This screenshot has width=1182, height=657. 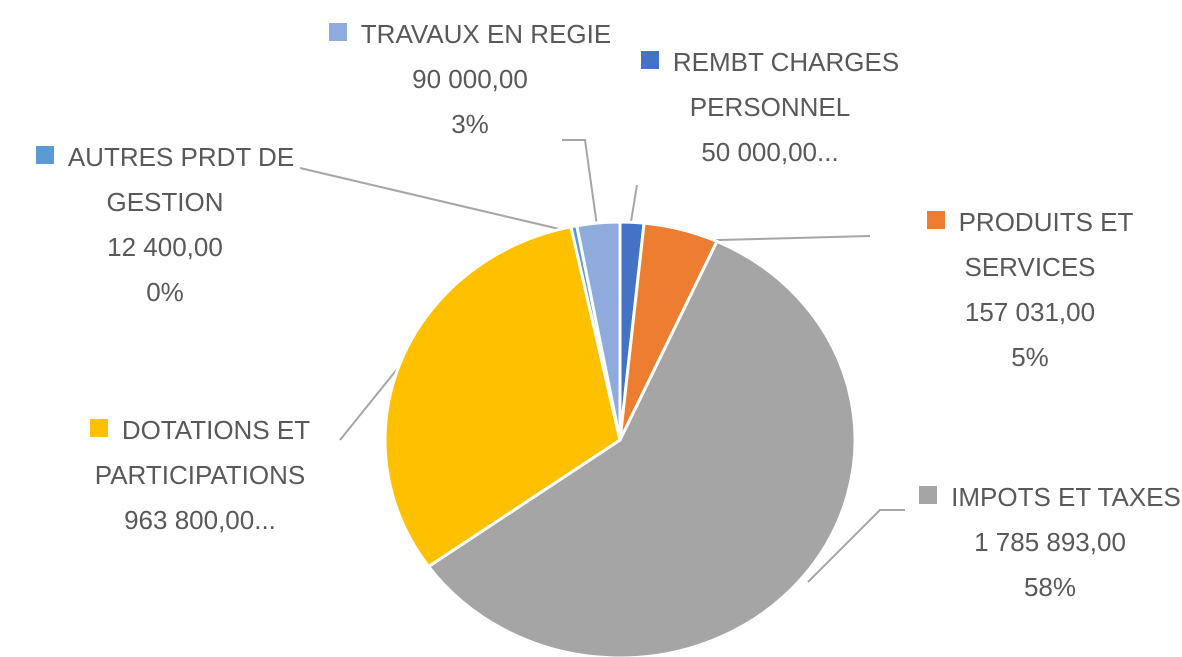 What do you see at coordinates (1046, 244) in the screenshot?
I see `category-label: PRODUITS ET SERVICES` at bounding box center [1046, 244].